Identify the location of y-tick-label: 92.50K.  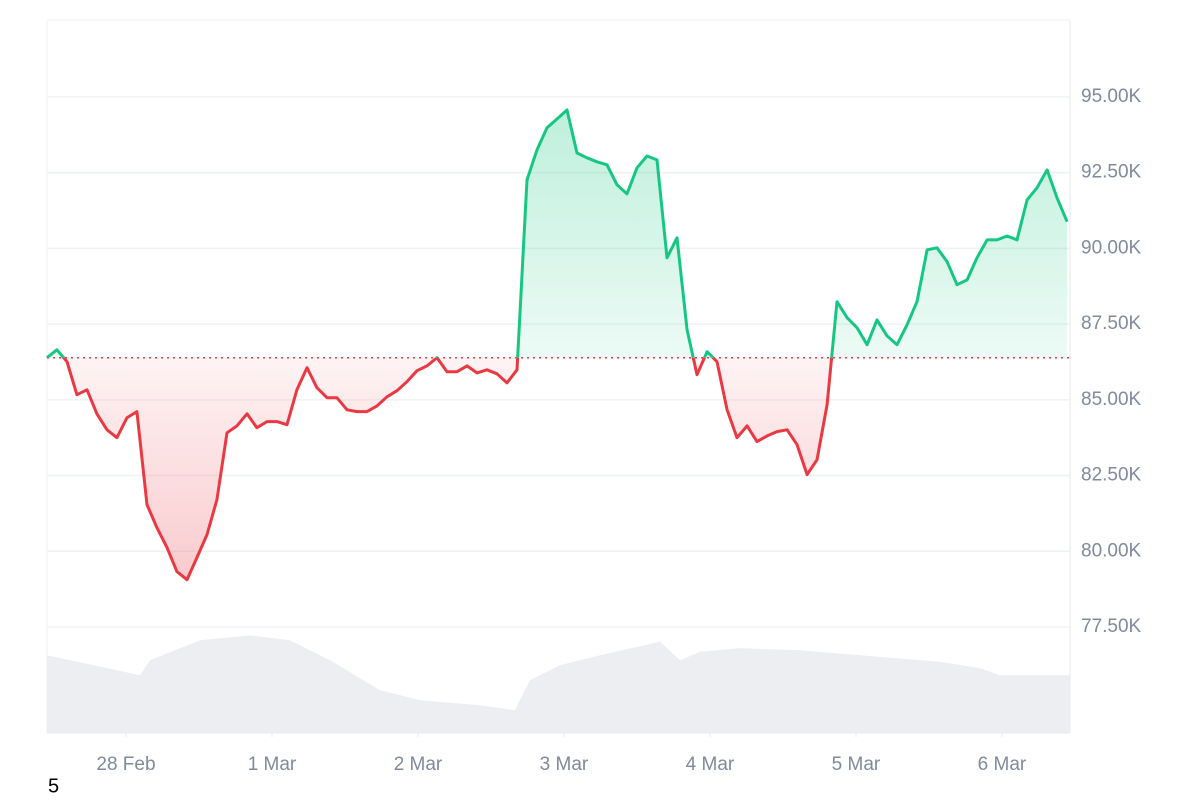
(1111, 172).